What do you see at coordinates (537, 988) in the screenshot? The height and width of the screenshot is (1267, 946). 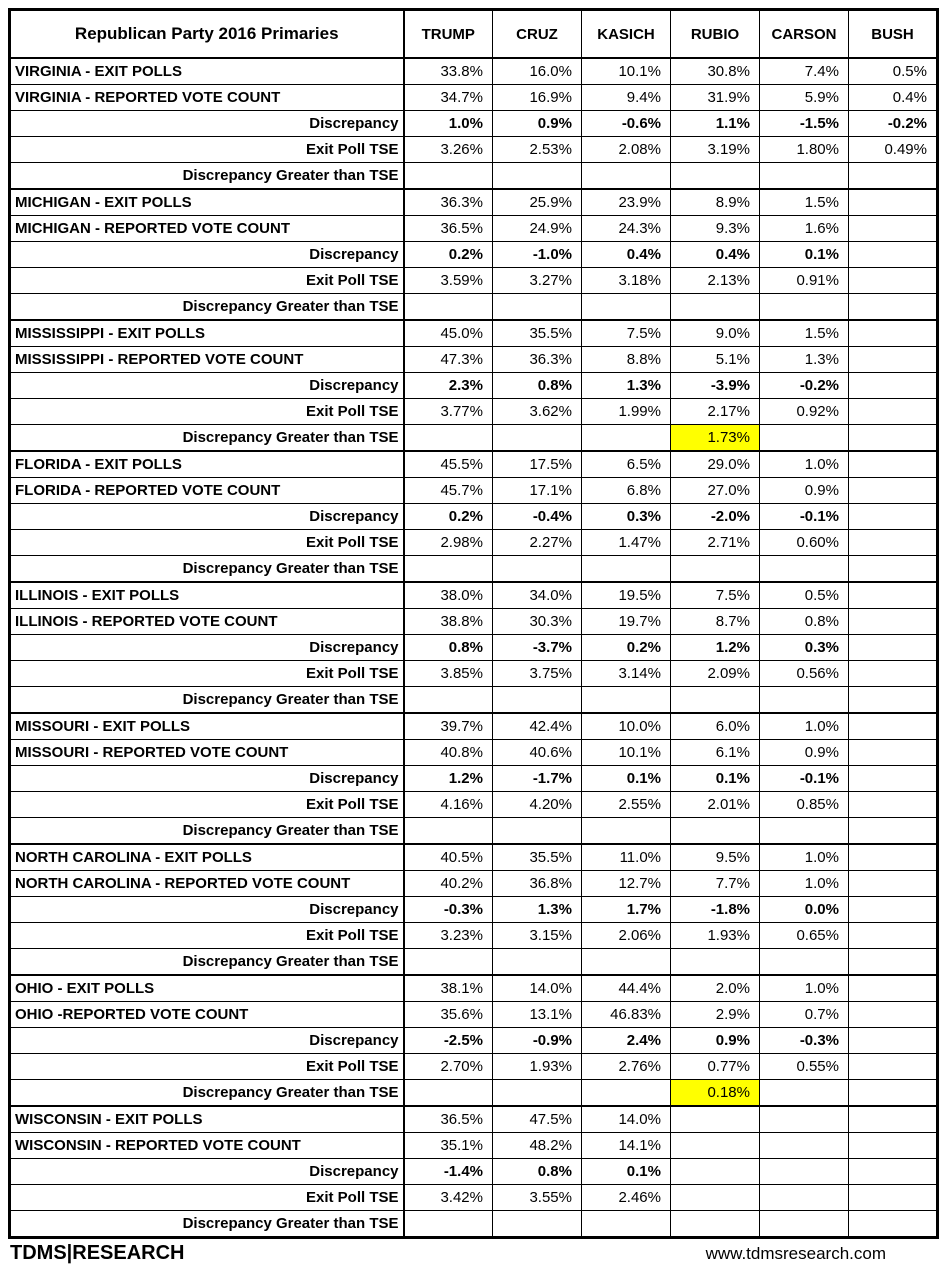 I see `cell-cruz: 14.0%` at bounding box center [537, 988].